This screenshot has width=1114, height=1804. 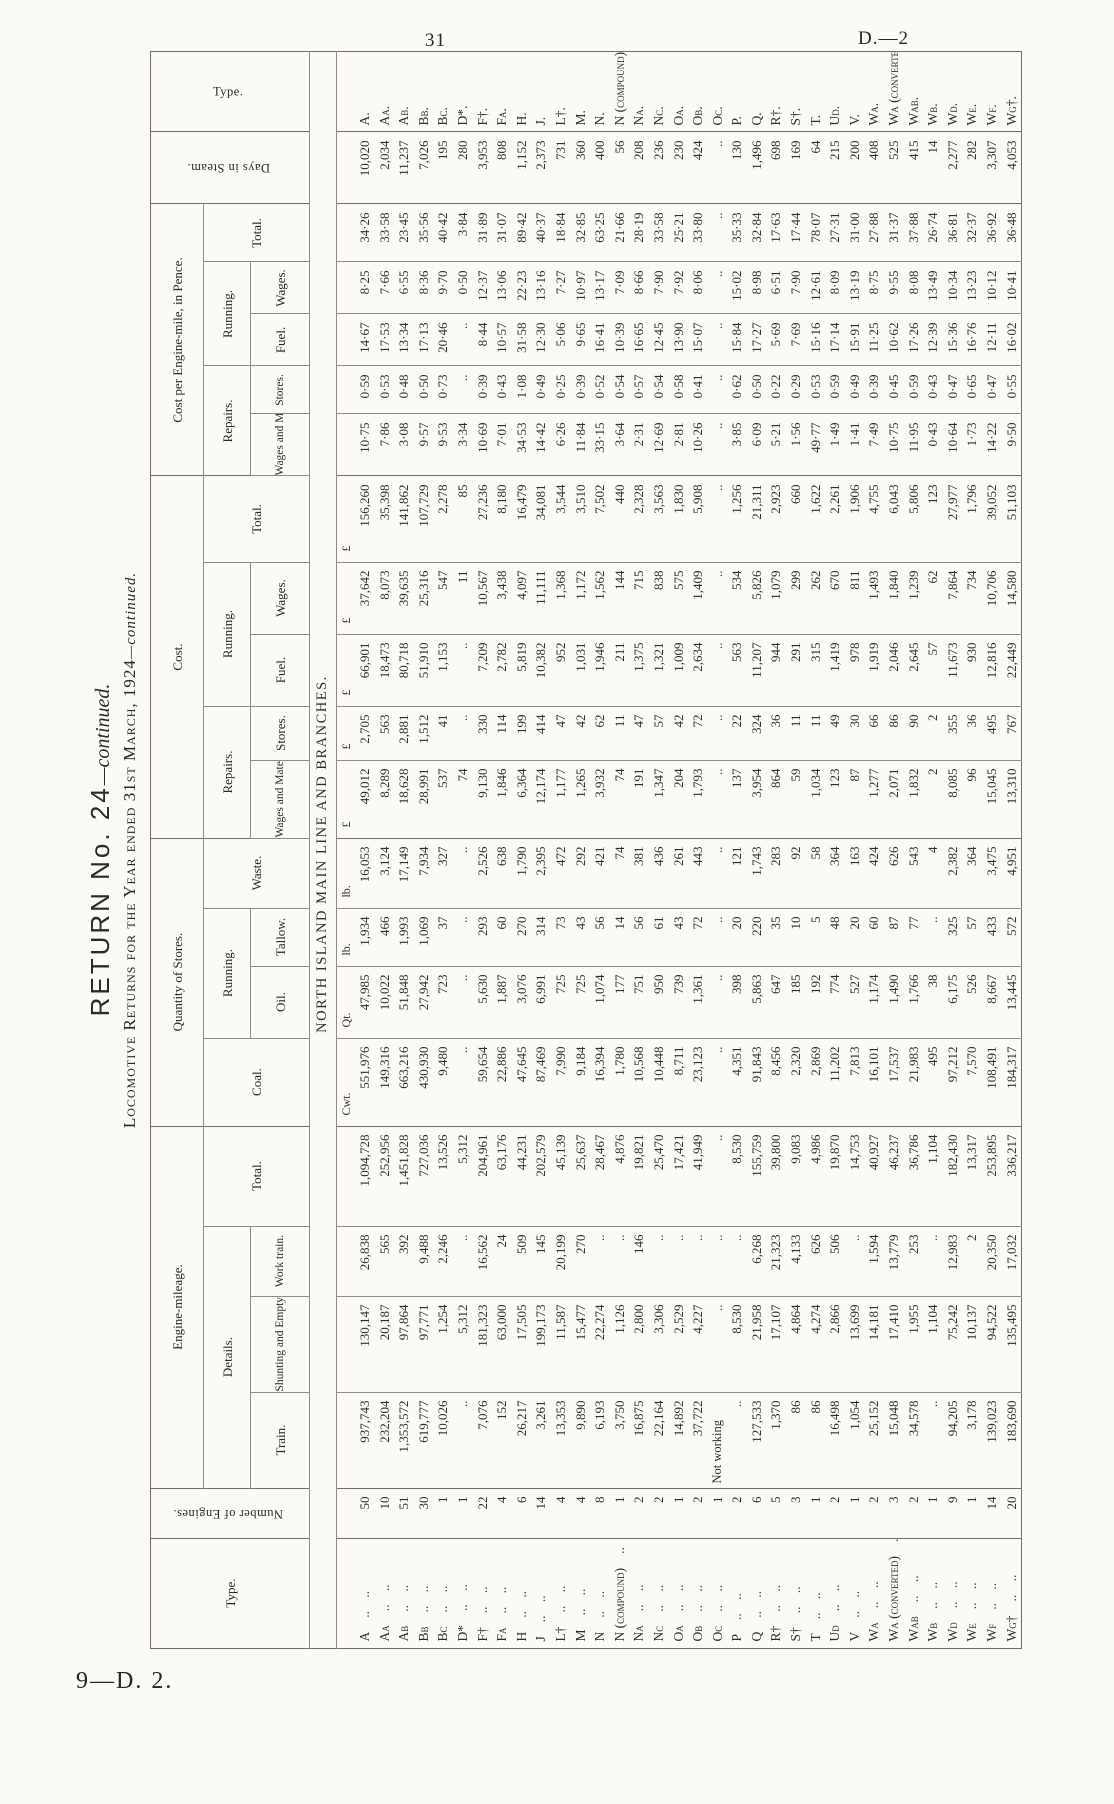 I want to click on cell-total-cost: 660, so click(x=796, y=519).